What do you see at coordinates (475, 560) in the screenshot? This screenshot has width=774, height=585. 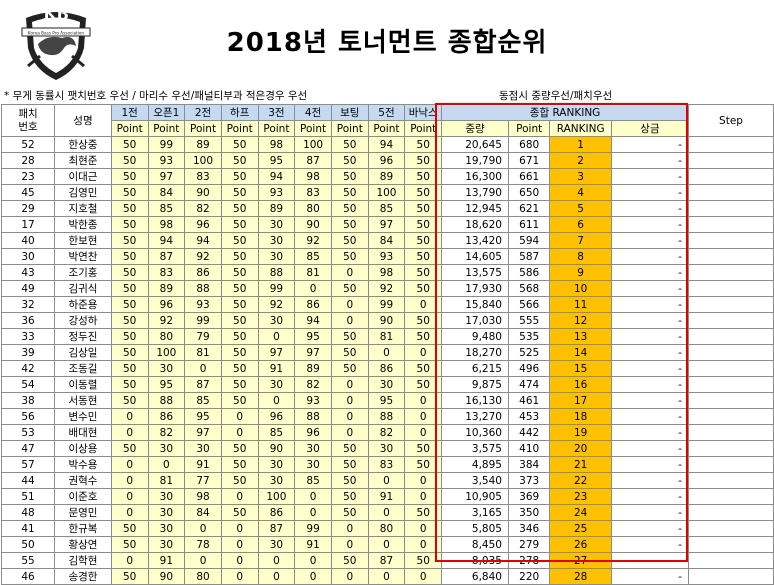 I see `total-weight-cell: 8,035` at bounding box center [475, 560].